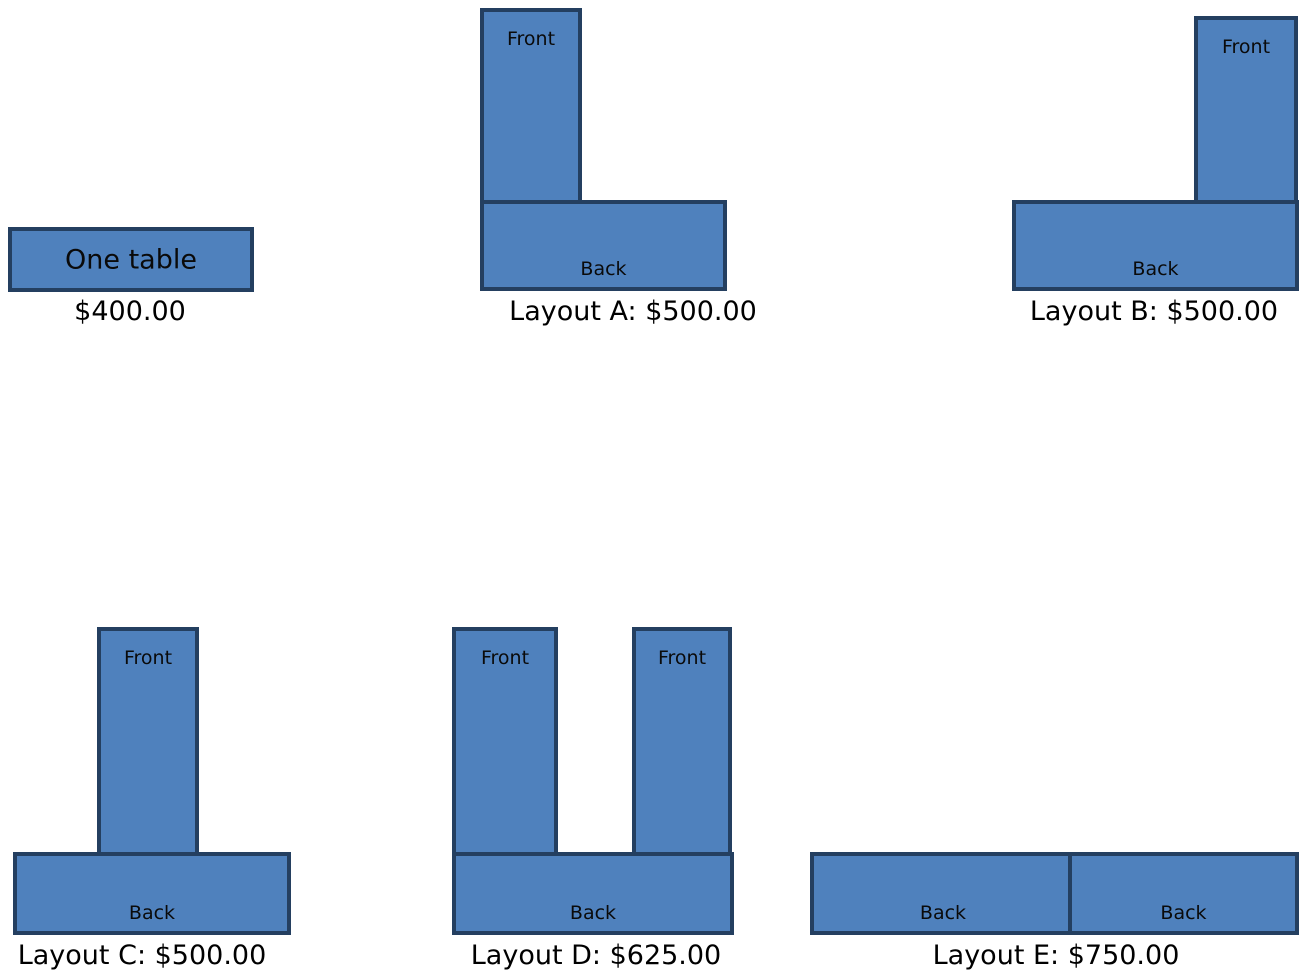 The width and height of the screenshot is (1299, 973). I want to click on layout-d-front-right-label: Front, so click(682, 658).